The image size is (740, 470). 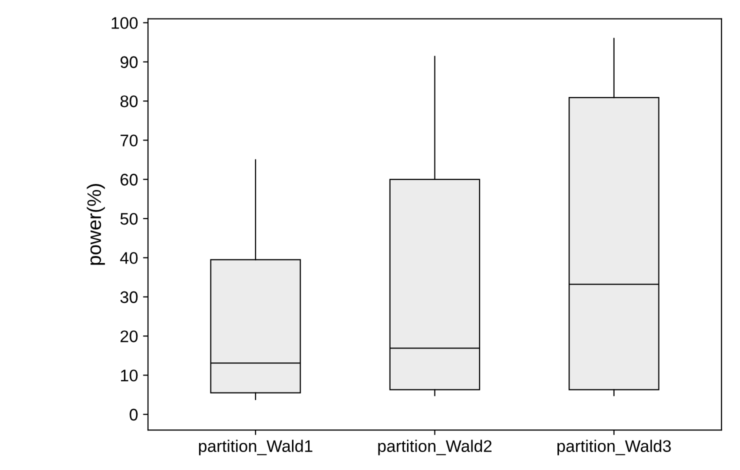 I want to click on y-tick-label: 40, so click(x=129, y=258).